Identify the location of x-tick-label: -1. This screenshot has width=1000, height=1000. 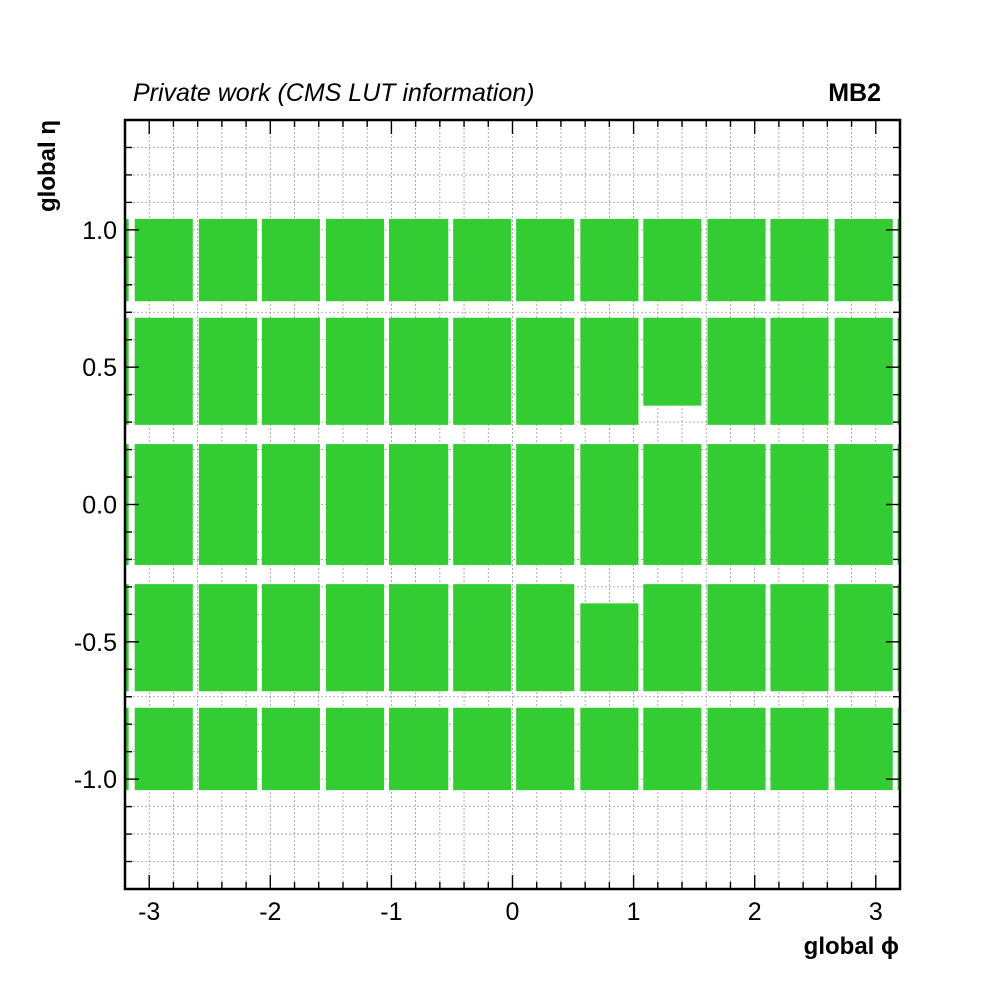
(391, 912).